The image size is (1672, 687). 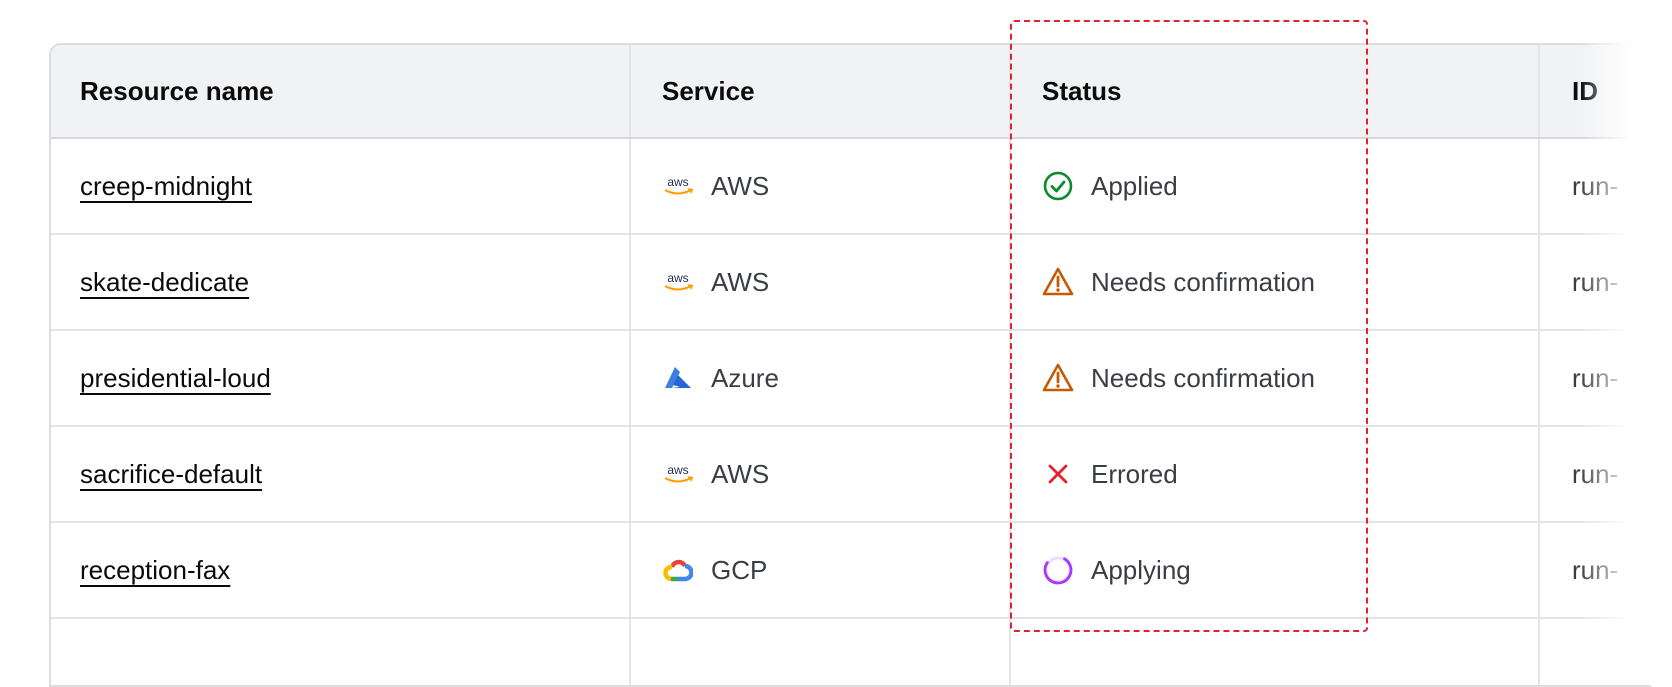 I want to click on service-cell: Azure, so click(x=720, y=378).